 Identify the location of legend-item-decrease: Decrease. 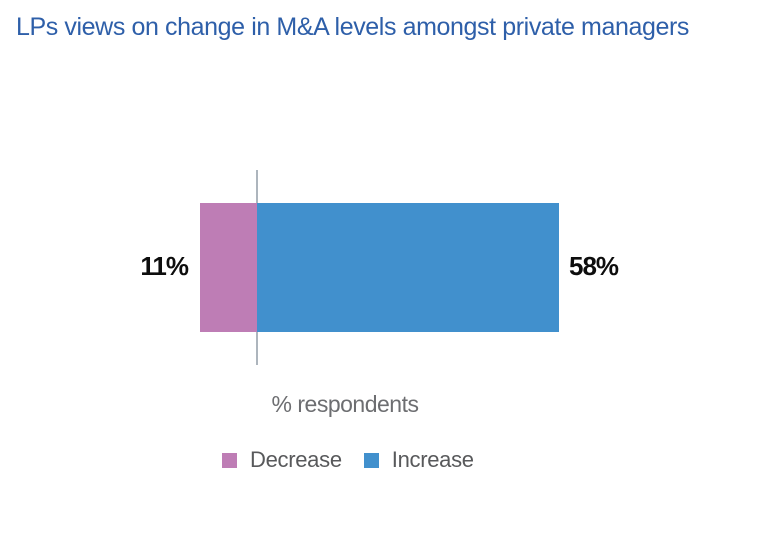
(282, 460).